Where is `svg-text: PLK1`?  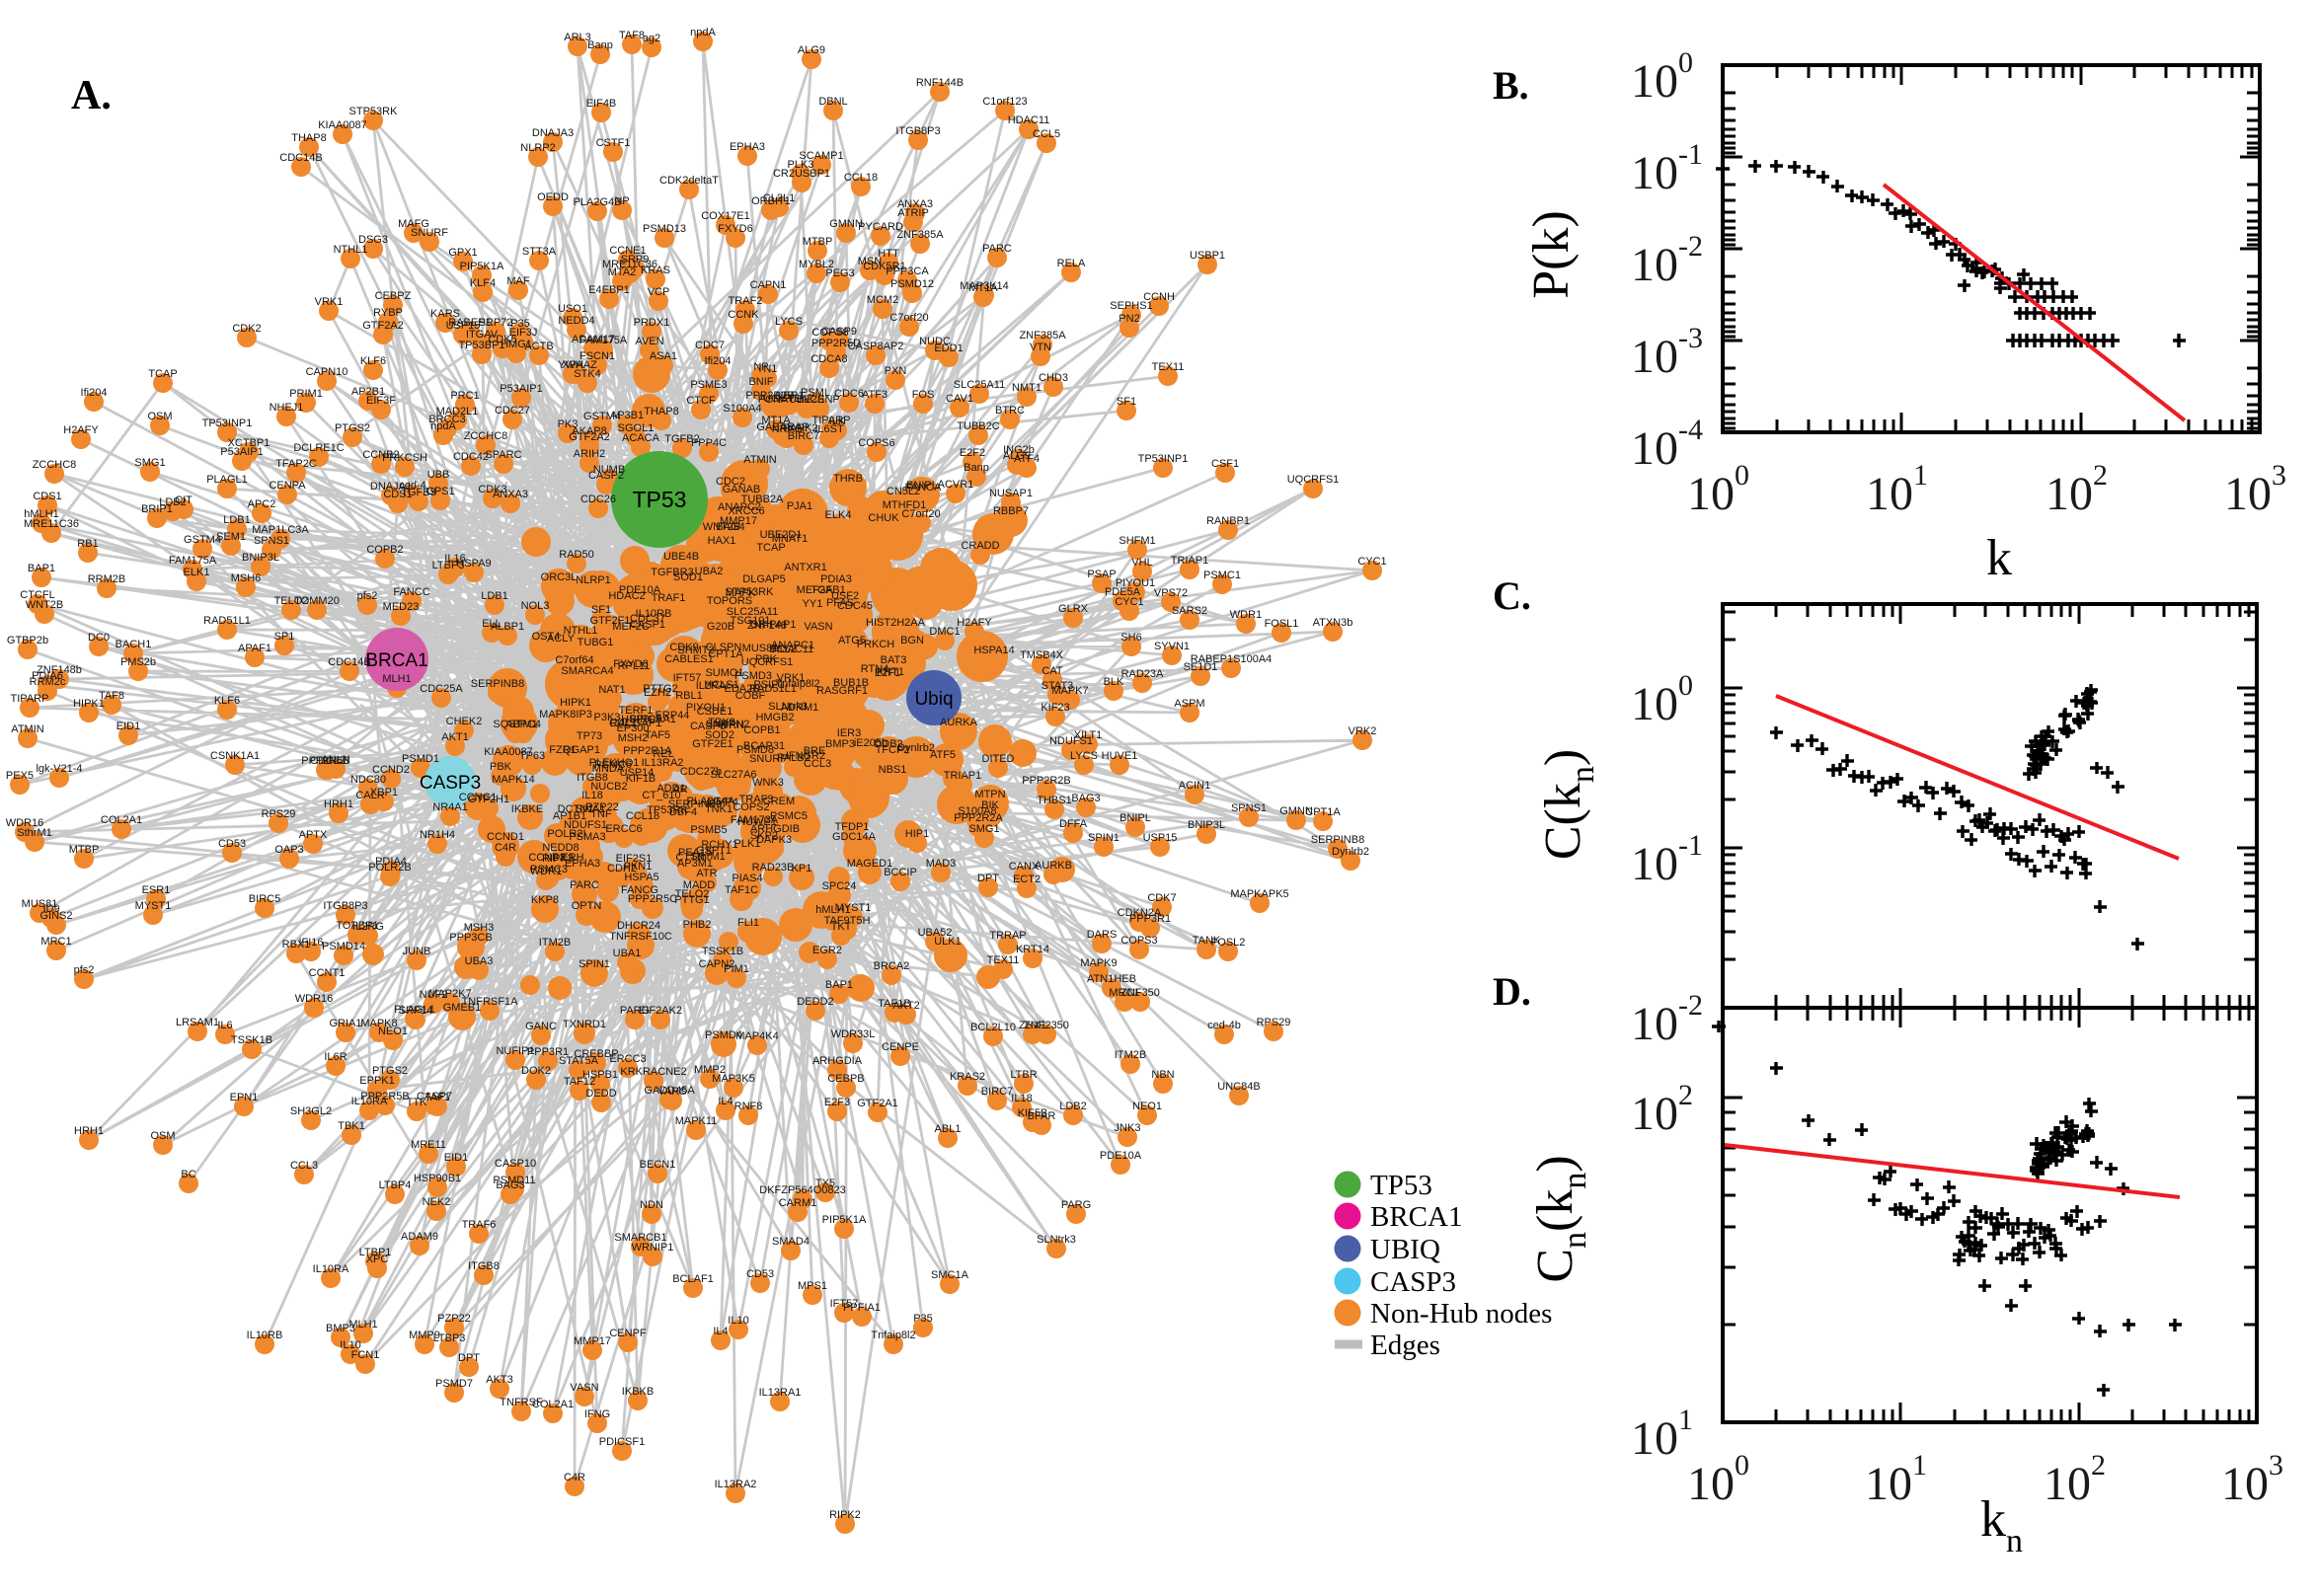 svg-text: PLK1 is located at coordinates (747, 844).